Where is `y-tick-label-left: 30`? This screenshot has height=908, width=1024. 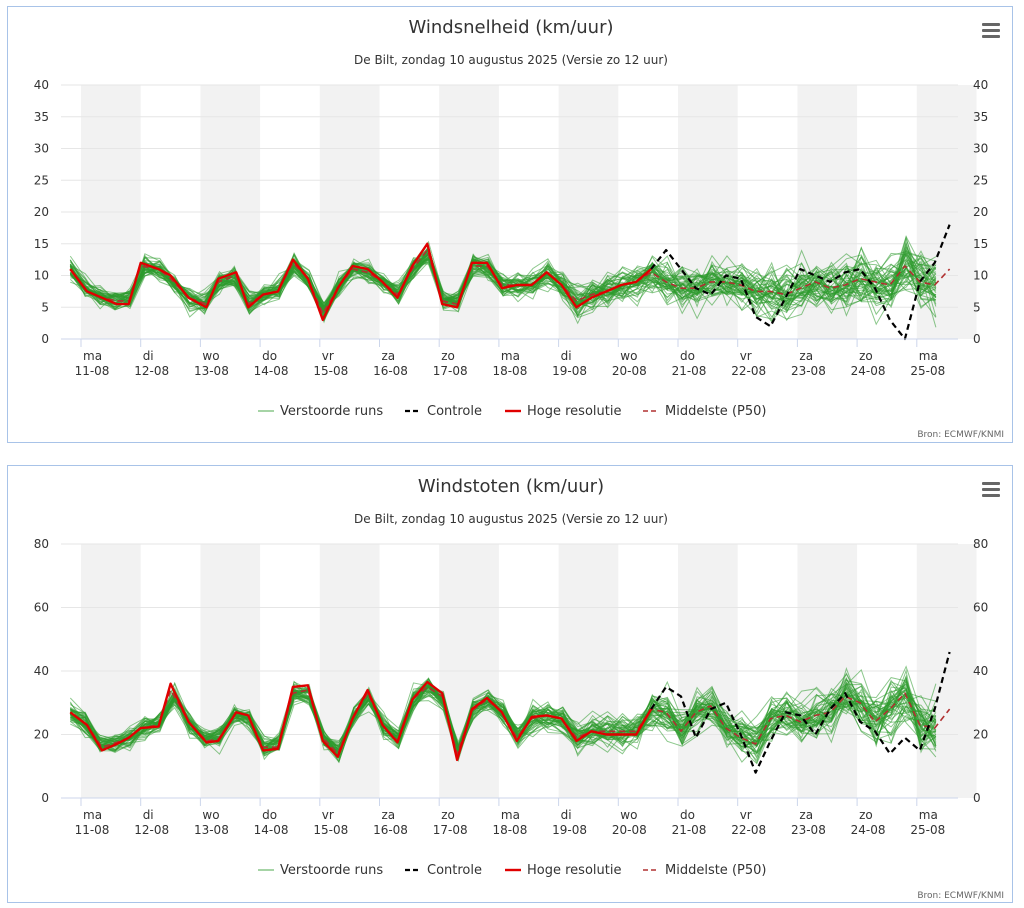 y-tick-label-left: 30 is located at coordinates (41, 149).